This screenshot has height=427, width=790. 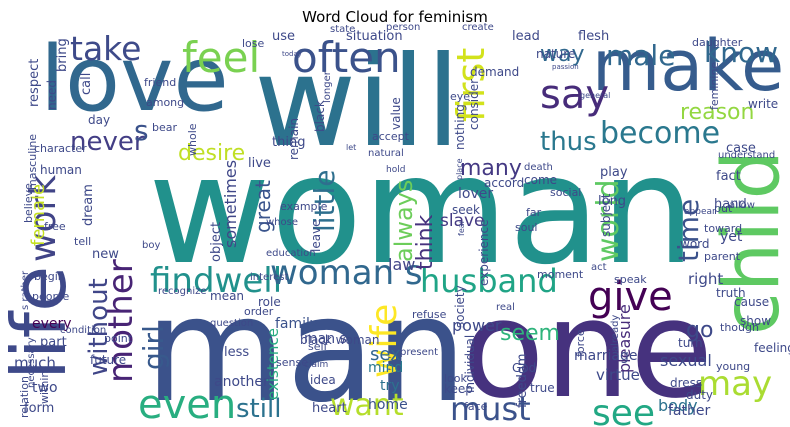 What do you see at coordinates (342, 29) in the screenshot?
I see `cloud-word: state` at bounding box center [342, 29].